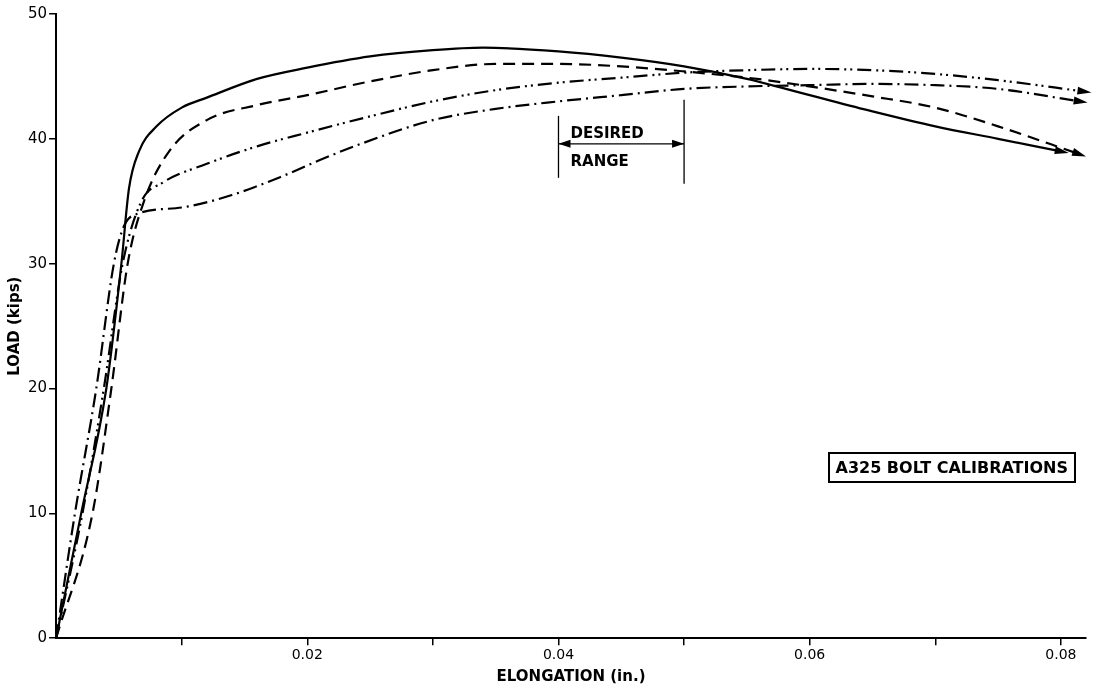  I want to click on x-tick-label: 0.08, so click(1061, 654).